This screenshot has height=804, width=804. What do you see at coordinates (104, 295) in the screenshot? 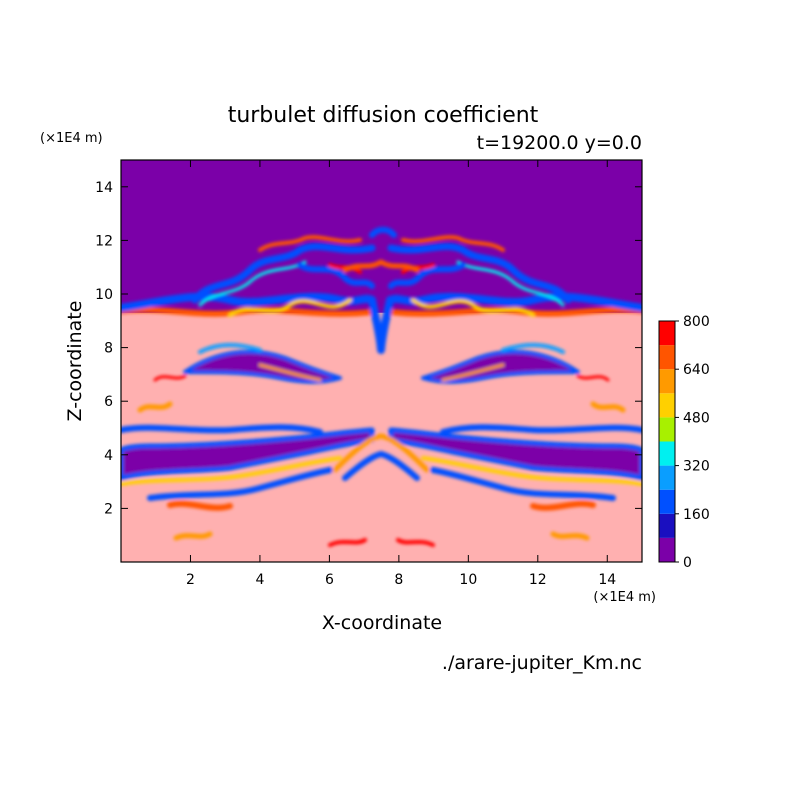
I see `y-tick-label: 10` at bounding box center [104, 295].